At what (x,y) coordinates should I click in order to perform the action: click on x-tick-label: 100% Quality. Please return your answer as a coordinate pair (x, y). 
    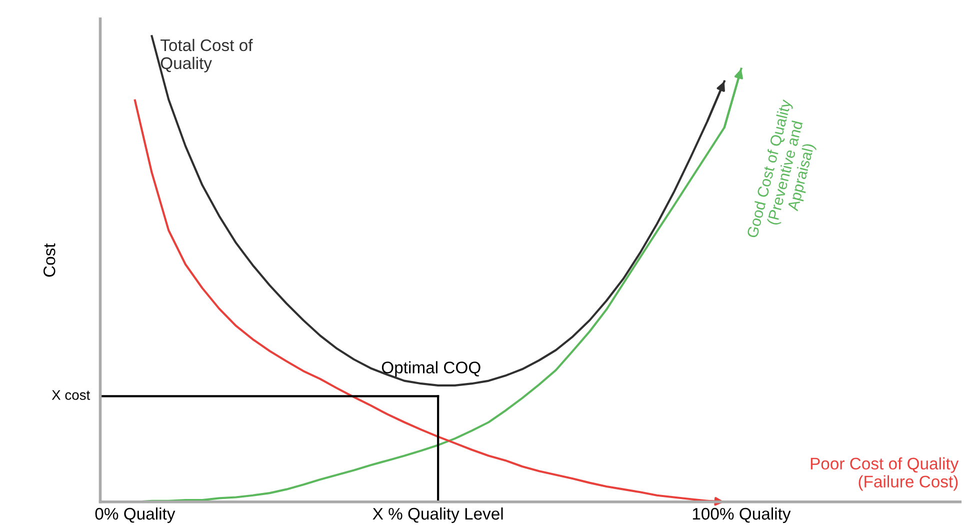
    Looking at the image, I should click on (741, 515).